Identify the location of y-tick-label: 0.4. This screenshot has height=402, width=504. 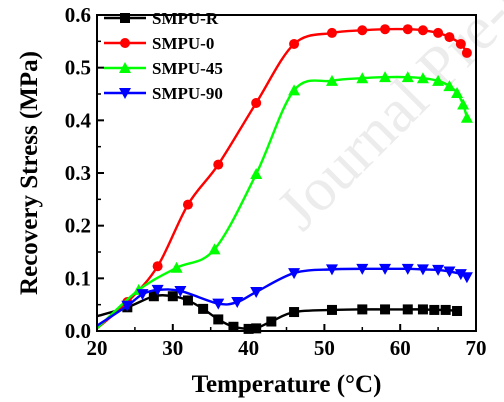
(78, 120).